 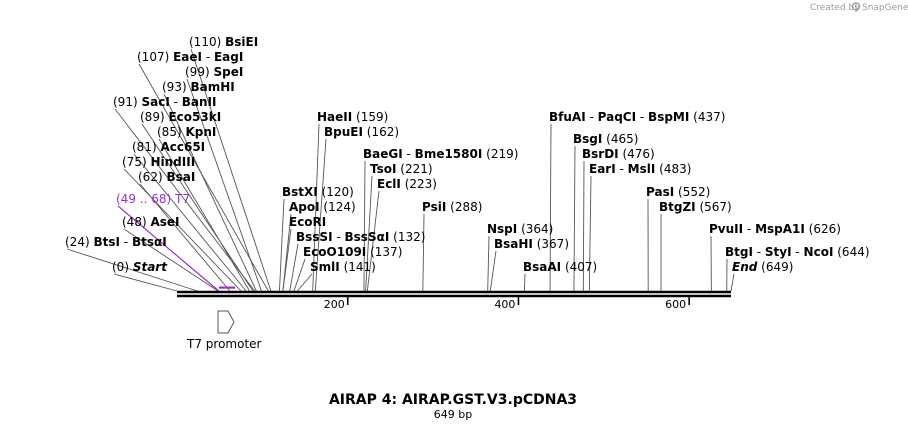 I want to click on site-position: (626), so click(x=825, y=229).